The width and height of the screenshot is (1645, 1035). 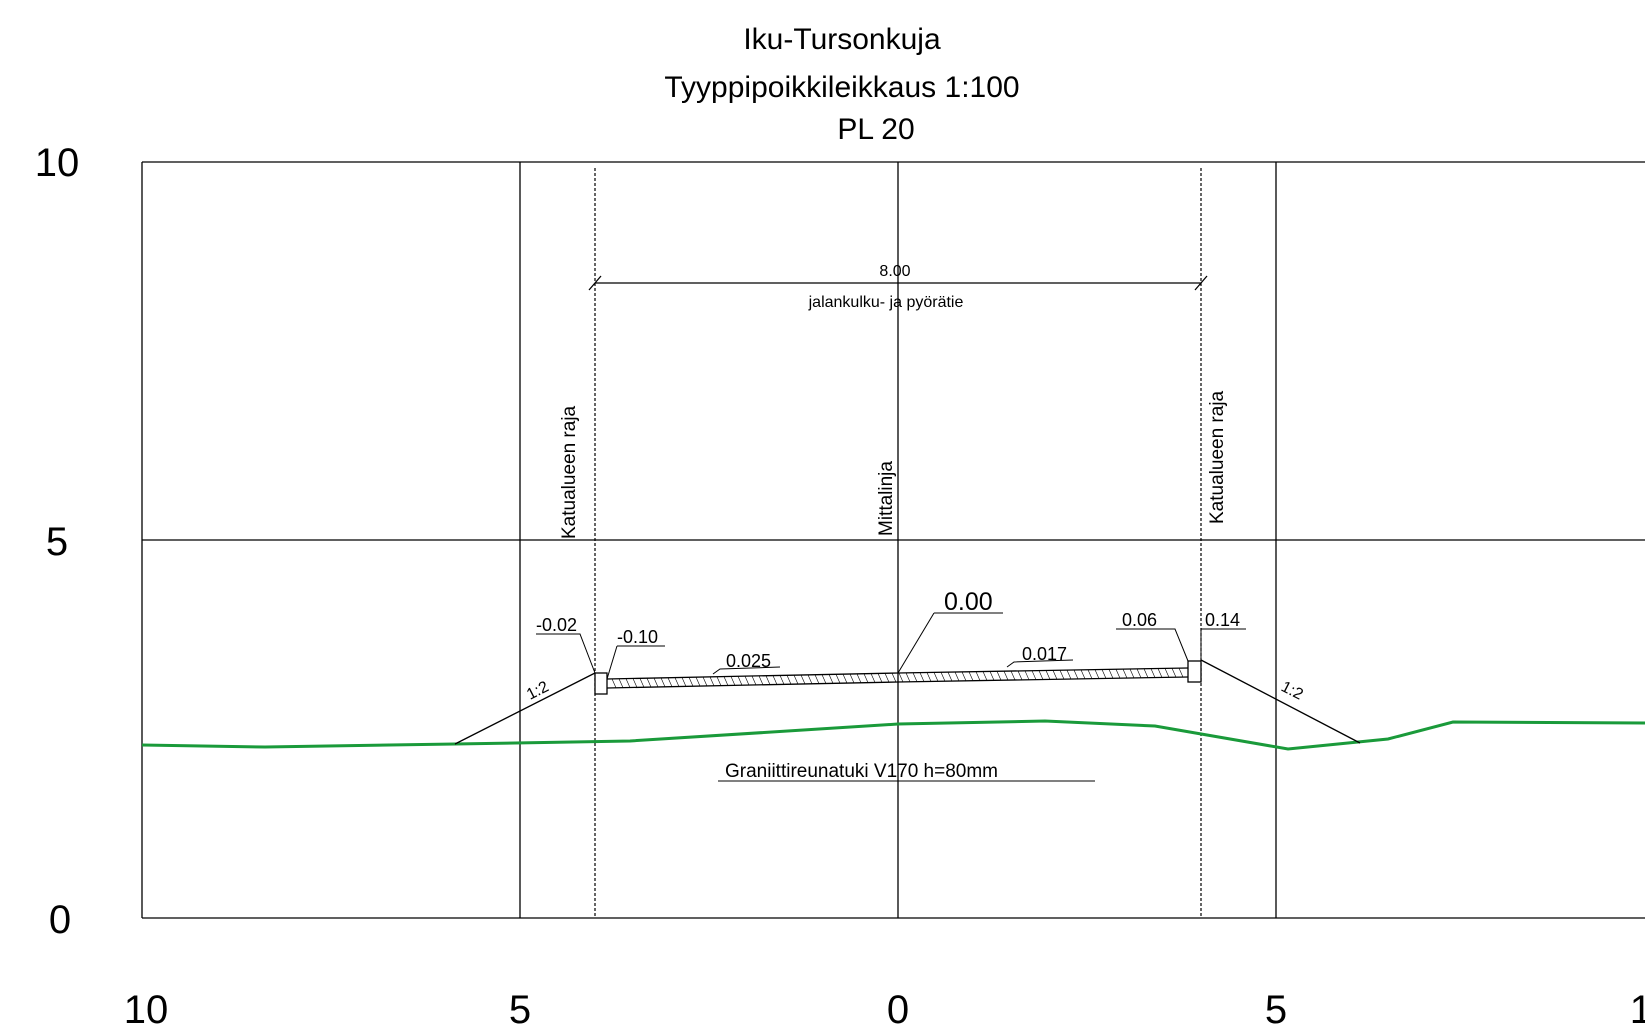 What do you see at coordinates (841, 87) in the screenshot?
I see `title-section: Tyyppipoikkileikkaus 1:100` at bounding box center [841, 87].